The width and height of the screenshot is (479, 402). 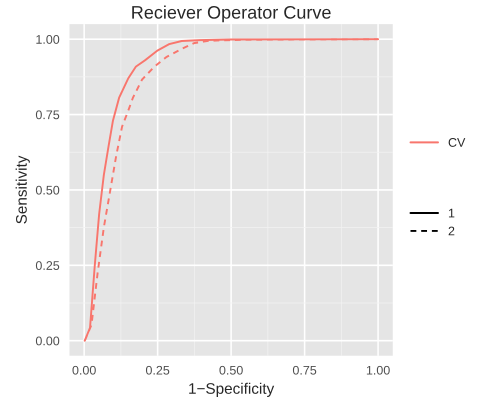 What do you see at coordinates (48, 341) in the screenshot?
I see `y-tick-label: 0.00` at bounding box center [48, 341].